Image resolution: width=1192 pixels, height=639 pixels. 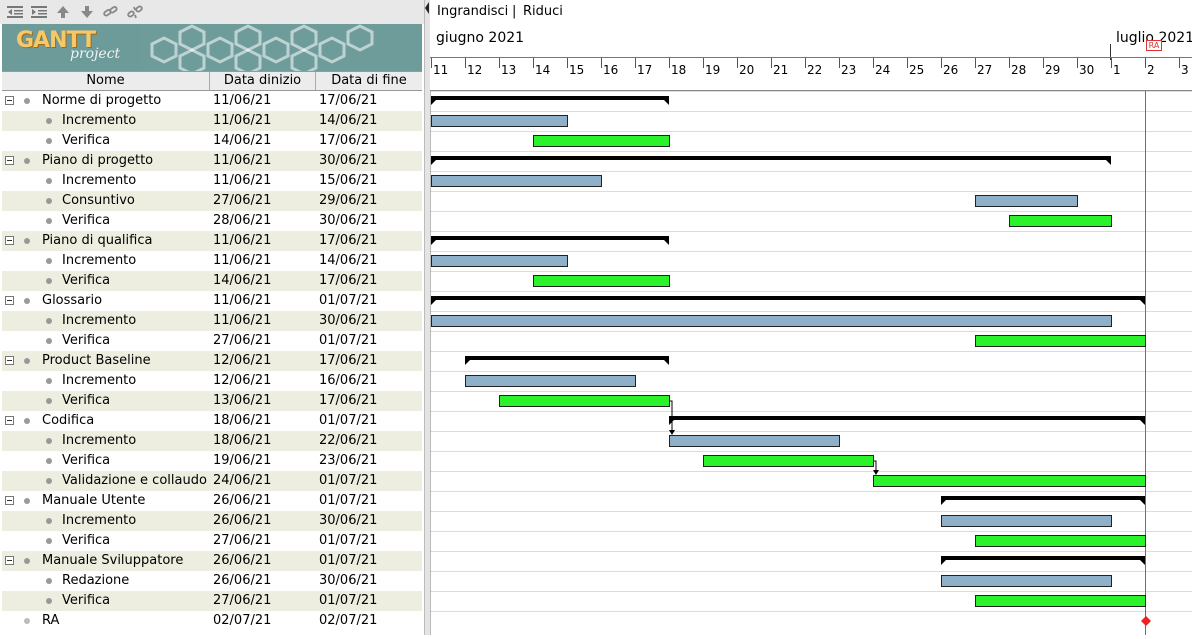 What do you see at coordinates (98, 160) in the screenshot?
I see `task-name: Piano di progetto` at bounding box center [98, 160].